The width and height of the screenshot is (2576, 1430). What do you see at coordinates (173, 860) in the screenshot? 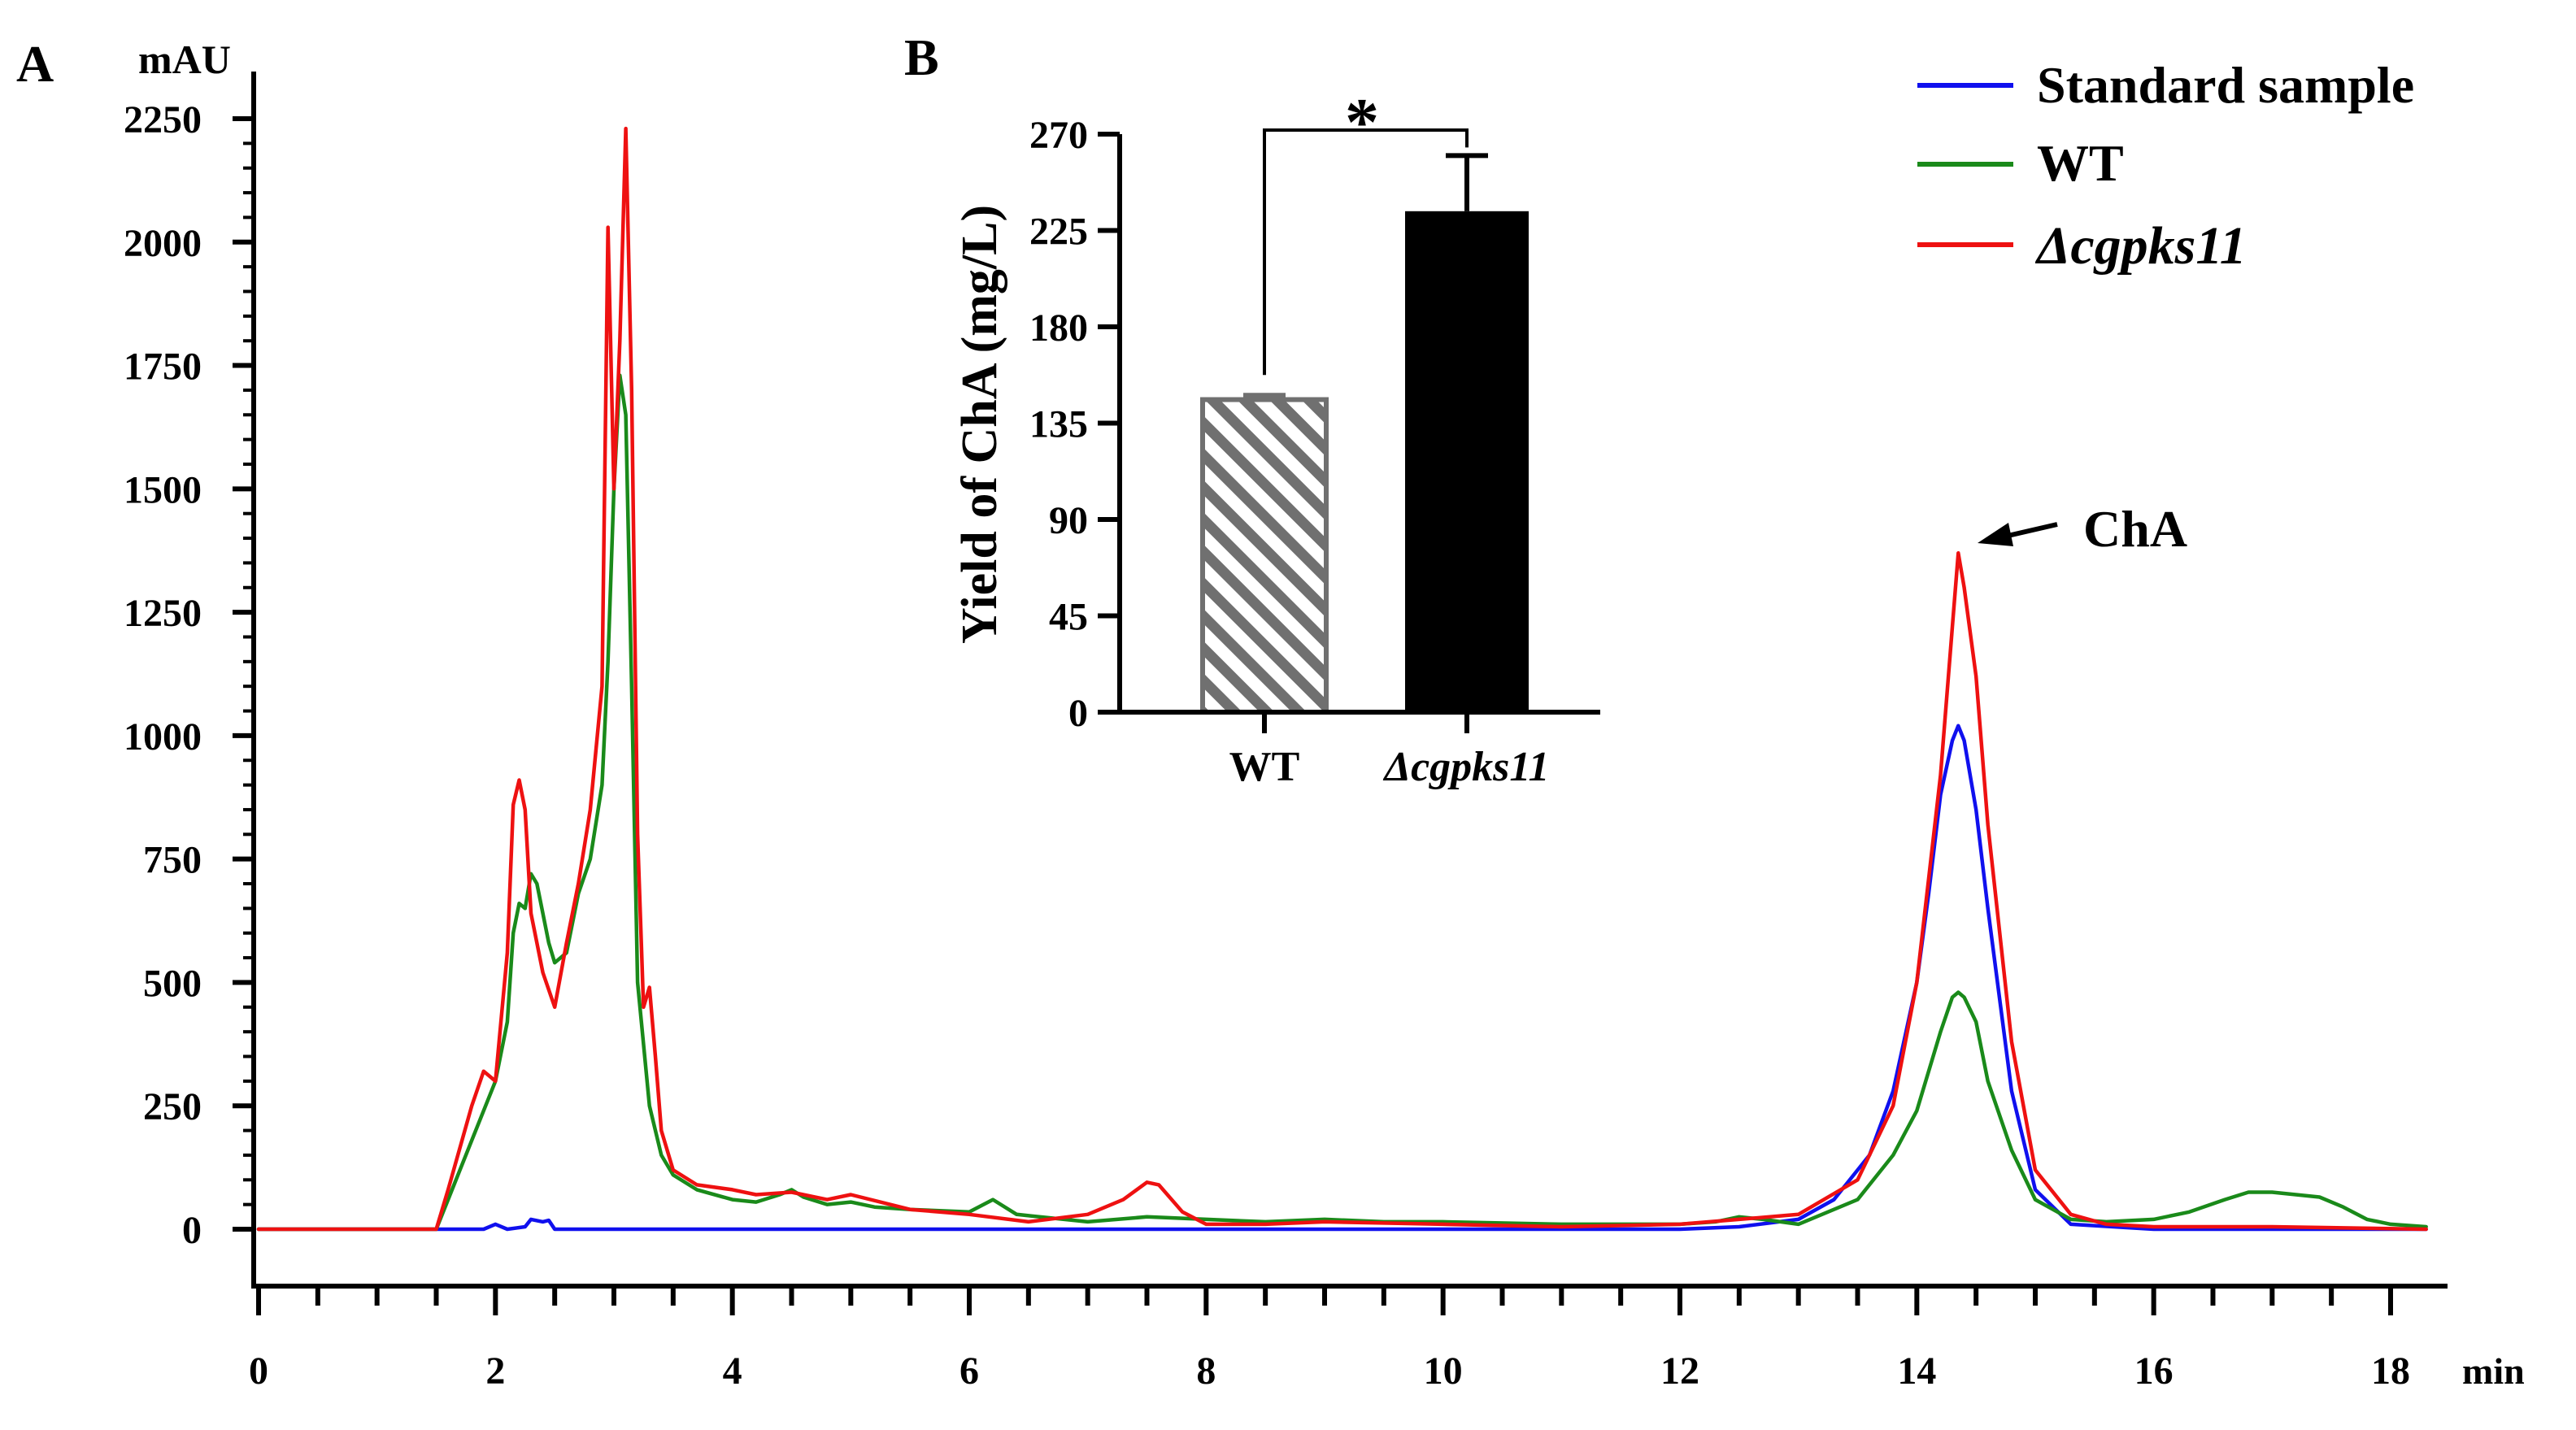
I see `y-tick-label: 750` at bounding box center [173, 860].